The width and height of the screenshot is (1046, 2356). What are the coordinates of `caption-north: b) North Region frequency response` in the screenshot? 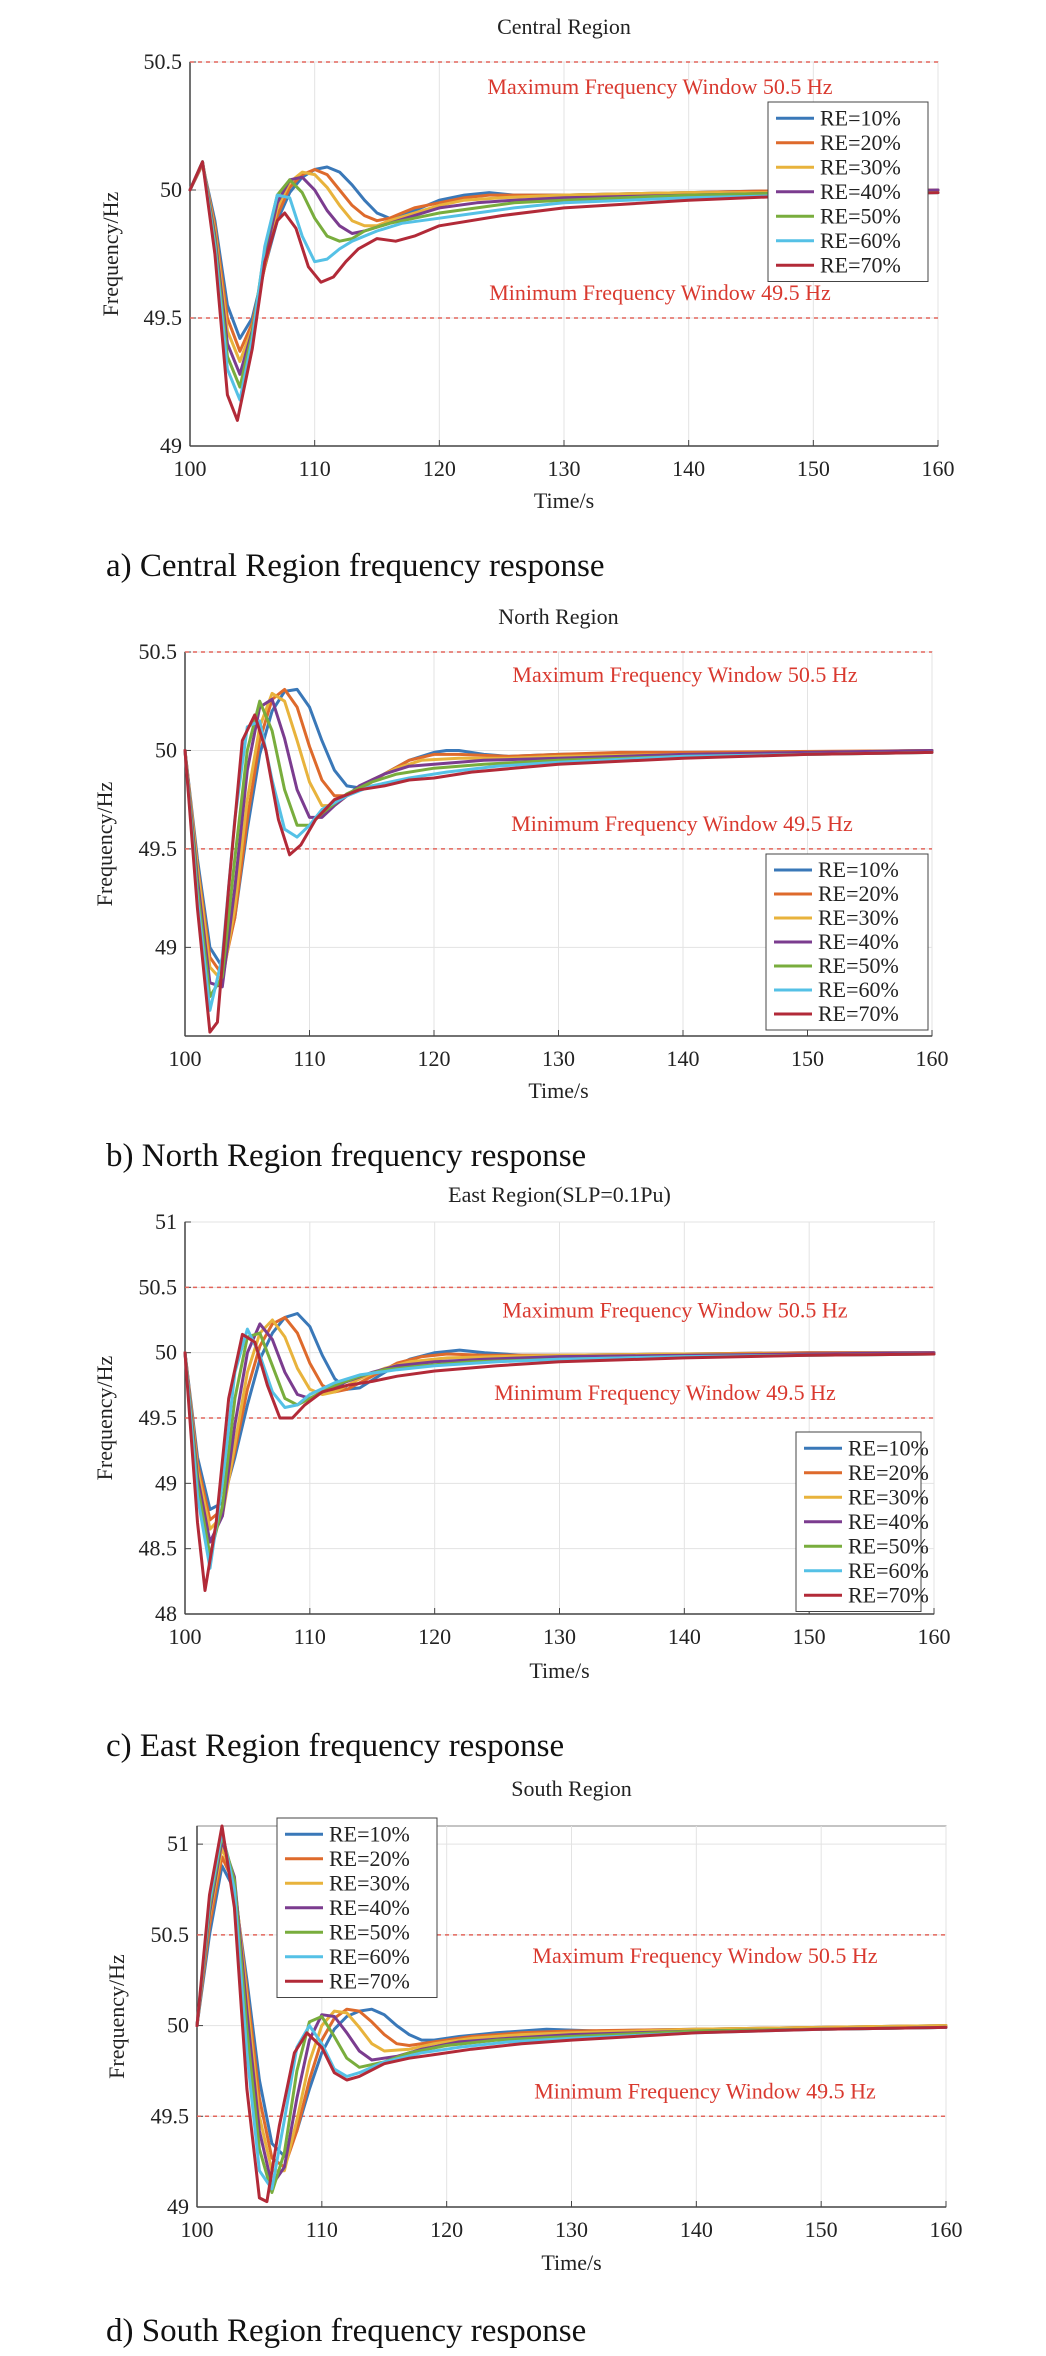 It's located at (346, 1156).